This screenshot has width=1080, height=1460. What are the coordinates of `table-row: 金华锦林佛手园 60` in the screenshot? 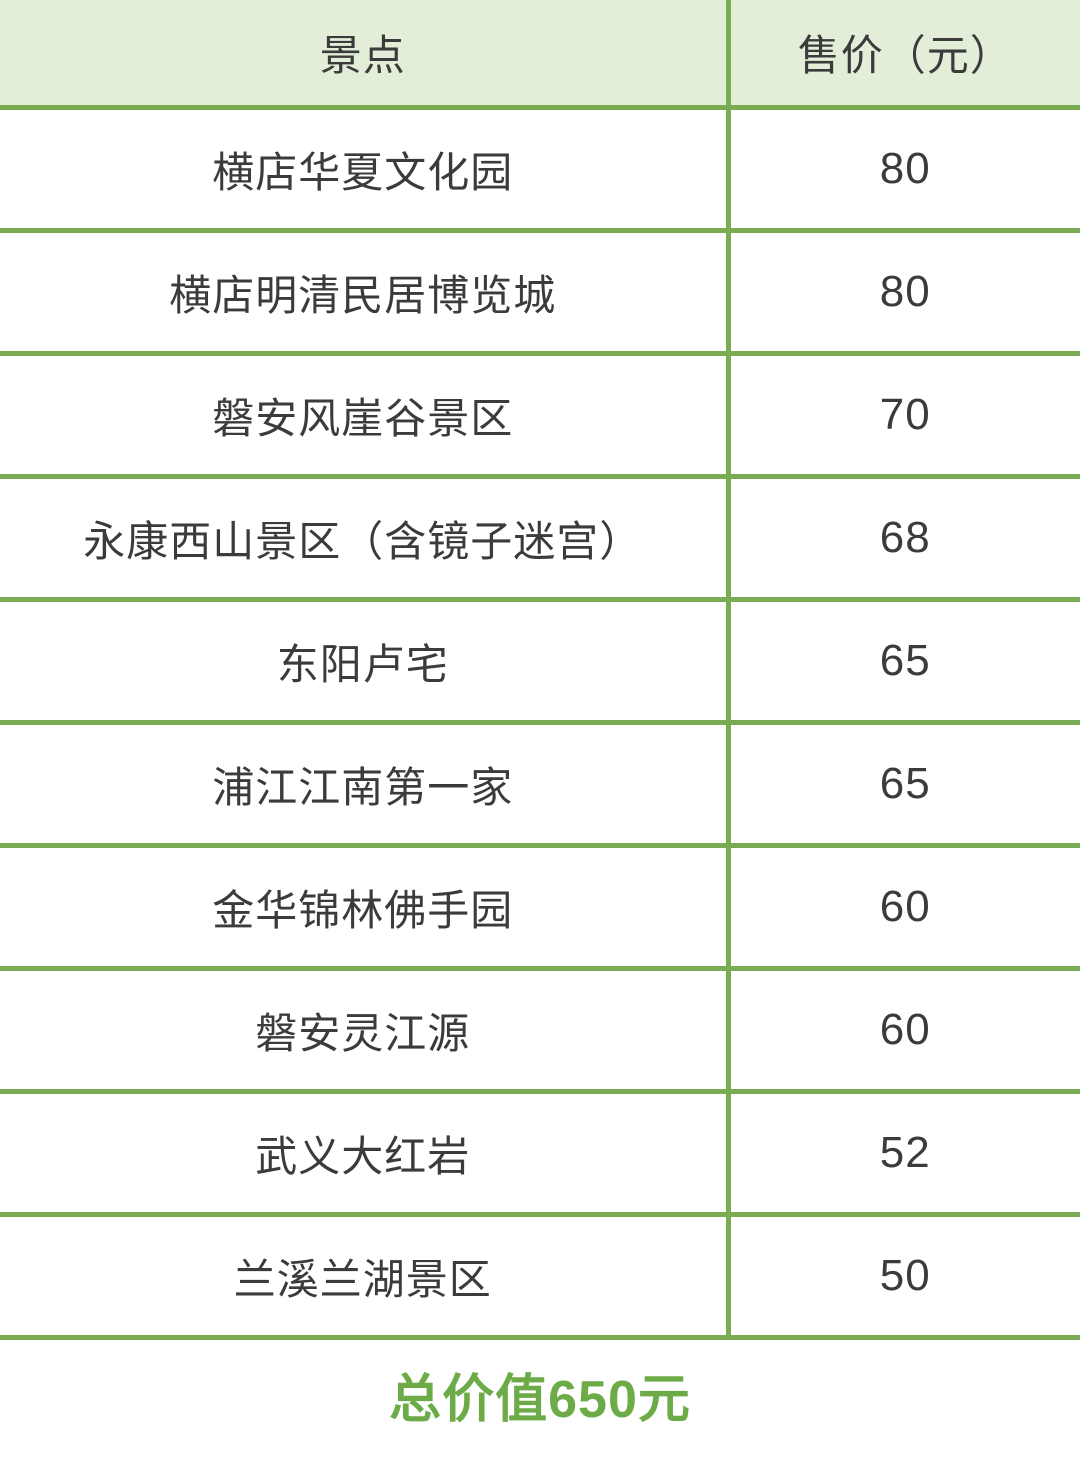 It's located at (540, 908).